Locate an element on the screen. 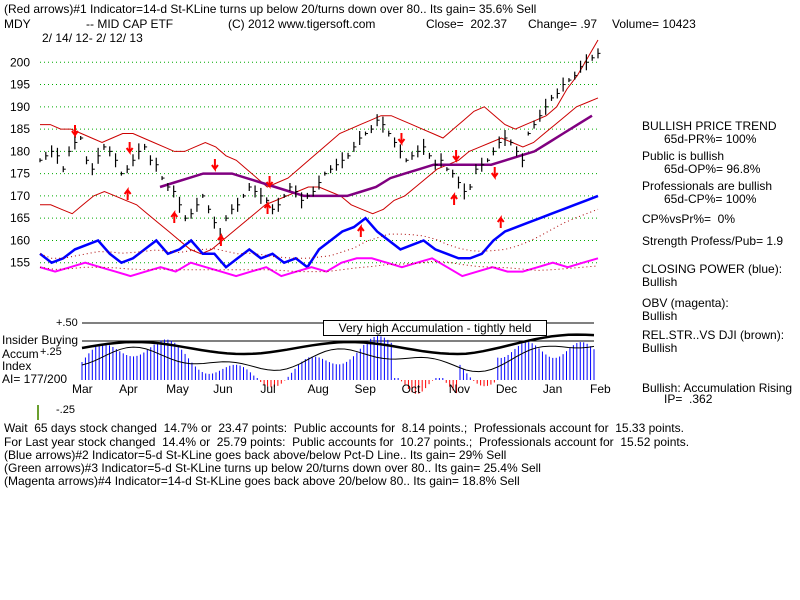 The width and height of the screenshot is (800, 600). index-label: Index is located at coordinates (17, 366).